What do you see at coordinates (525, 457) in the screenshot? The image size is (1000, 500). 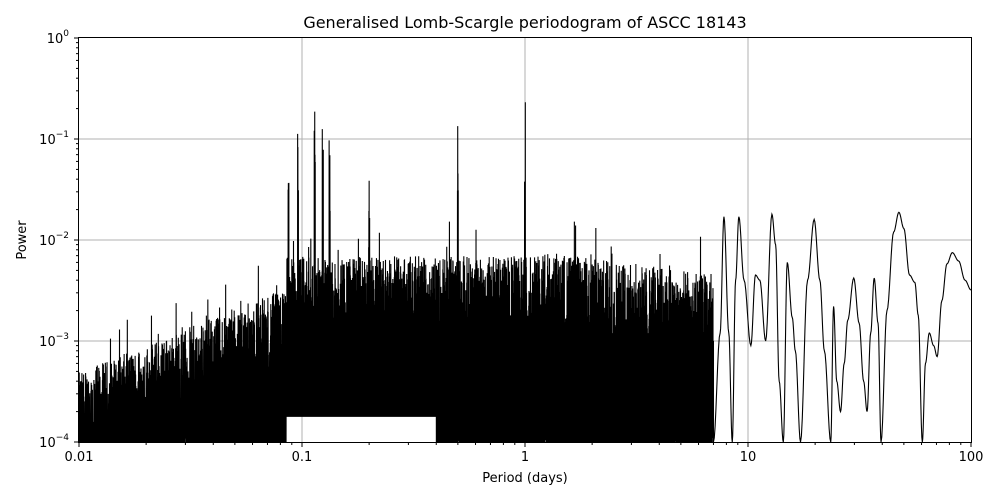 I see `x-tick-label: 1` at bounding box center [525, 457].